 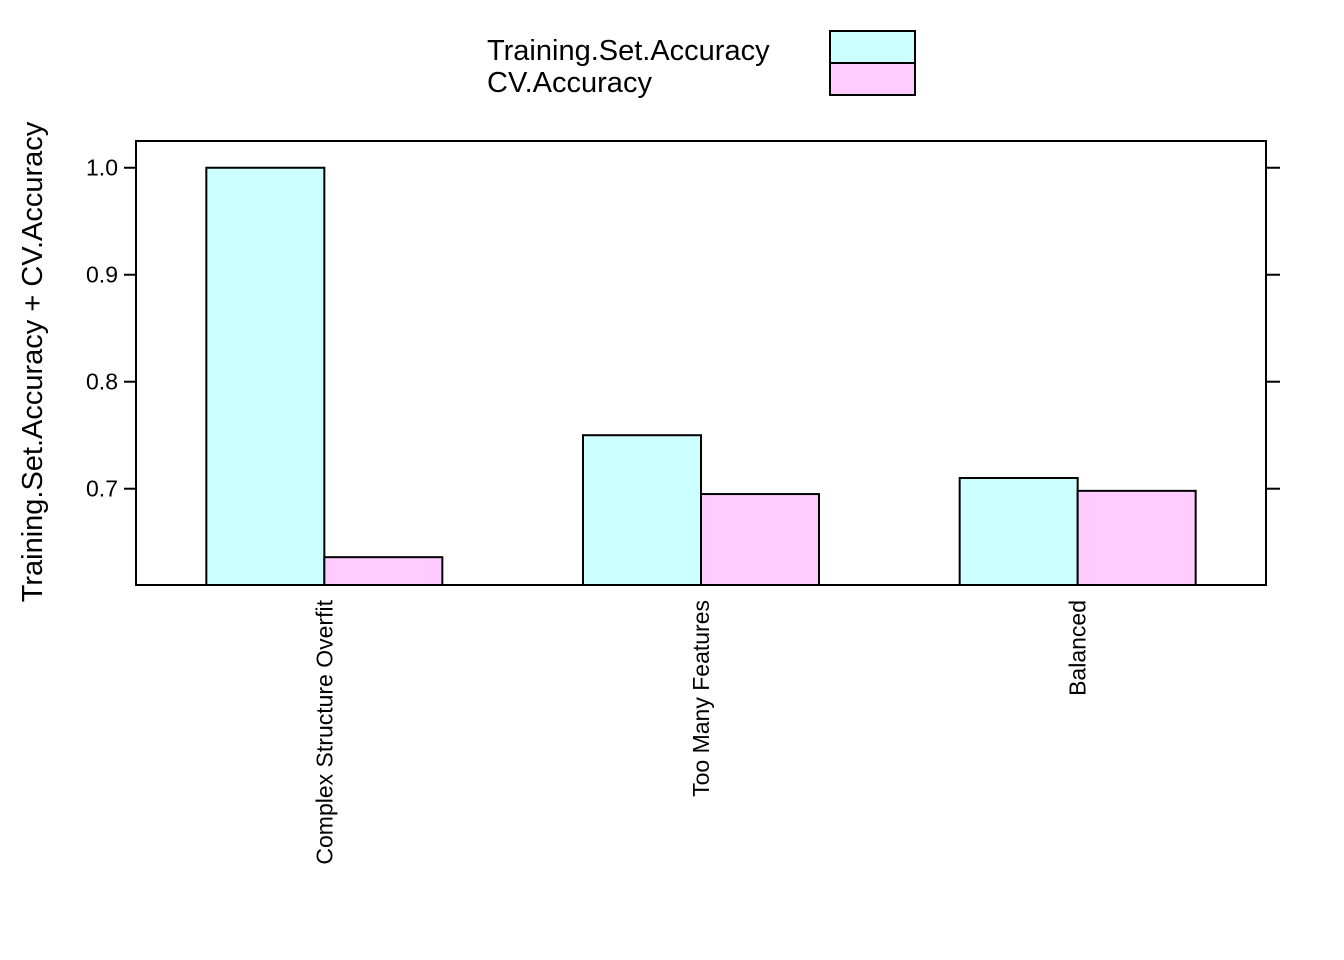 I want to click on legend-label: CV.Accuracy, so click(x=569, y=83).